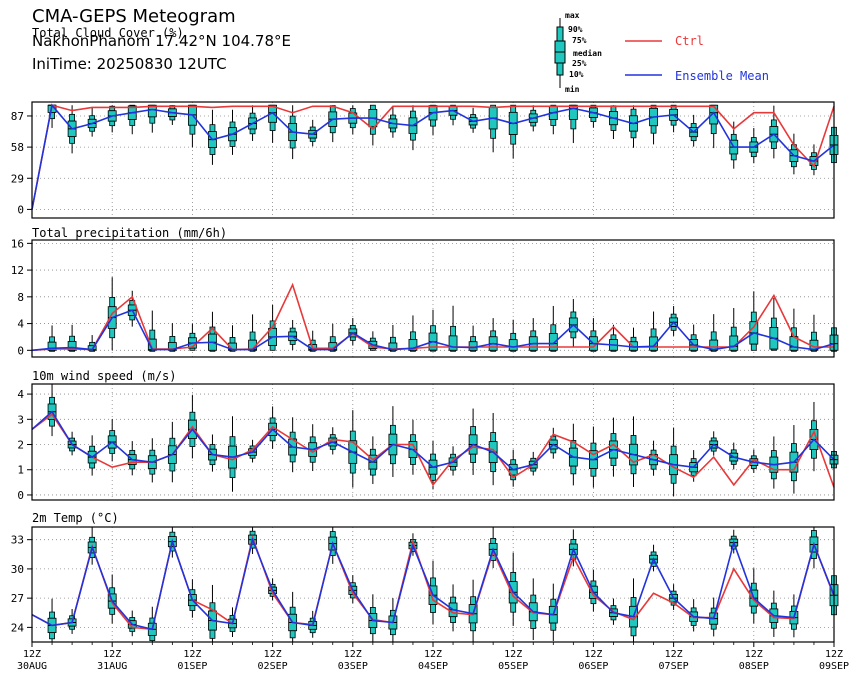  I want to click on y-tick-label: 24, so click(18, 627).